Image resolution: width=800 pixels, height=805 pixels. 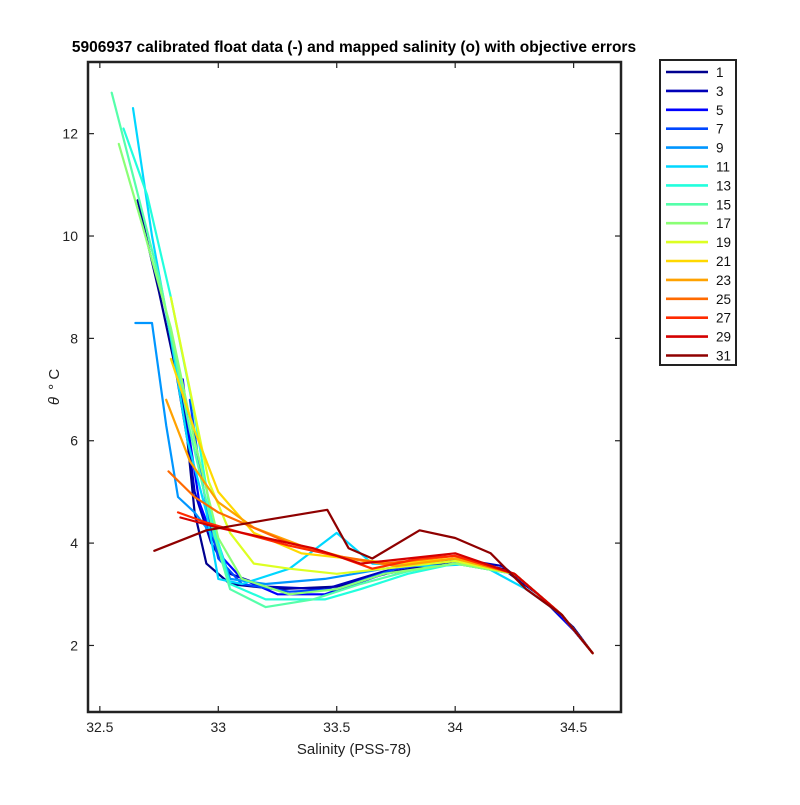 What do you see at coordinates (698, 204) in the screenshot?
I see `legend-item: 15` at bounding box center [698, 204].